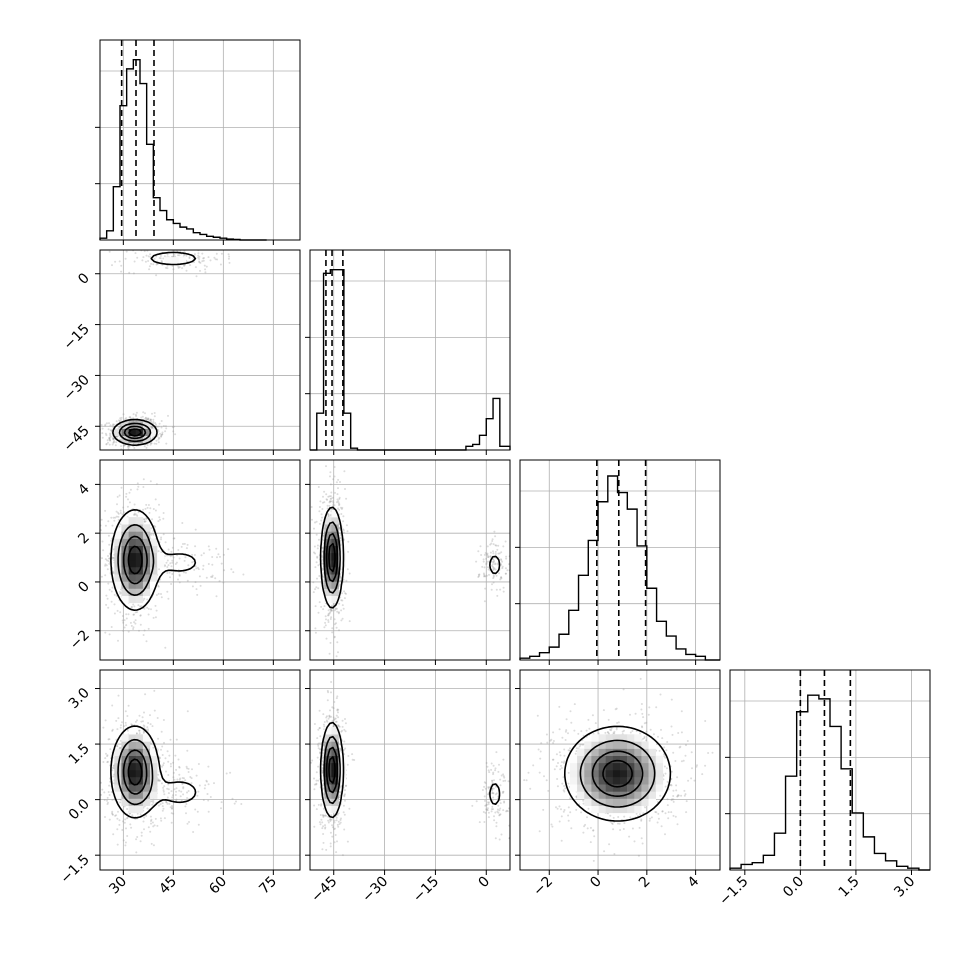  What do you see at coordinates (426, 890) in the screenshot?
I see `x-tick-label: −15` at bounding box center [426, 890].